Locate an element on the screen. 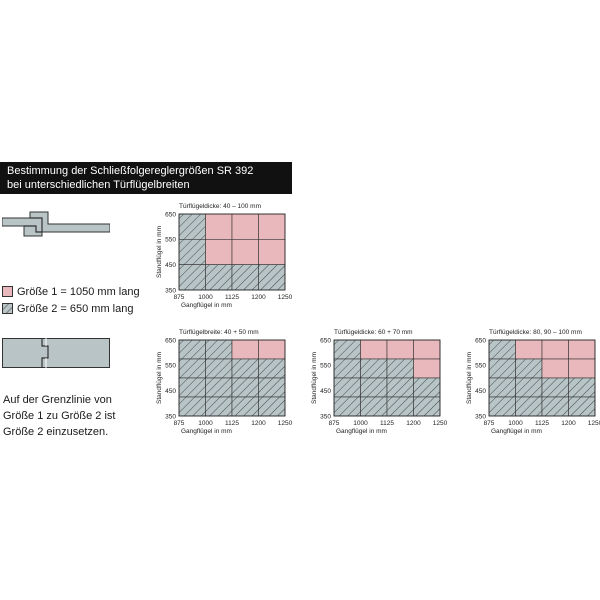  pink-swatch-icon is located at coordinates (7, 291).